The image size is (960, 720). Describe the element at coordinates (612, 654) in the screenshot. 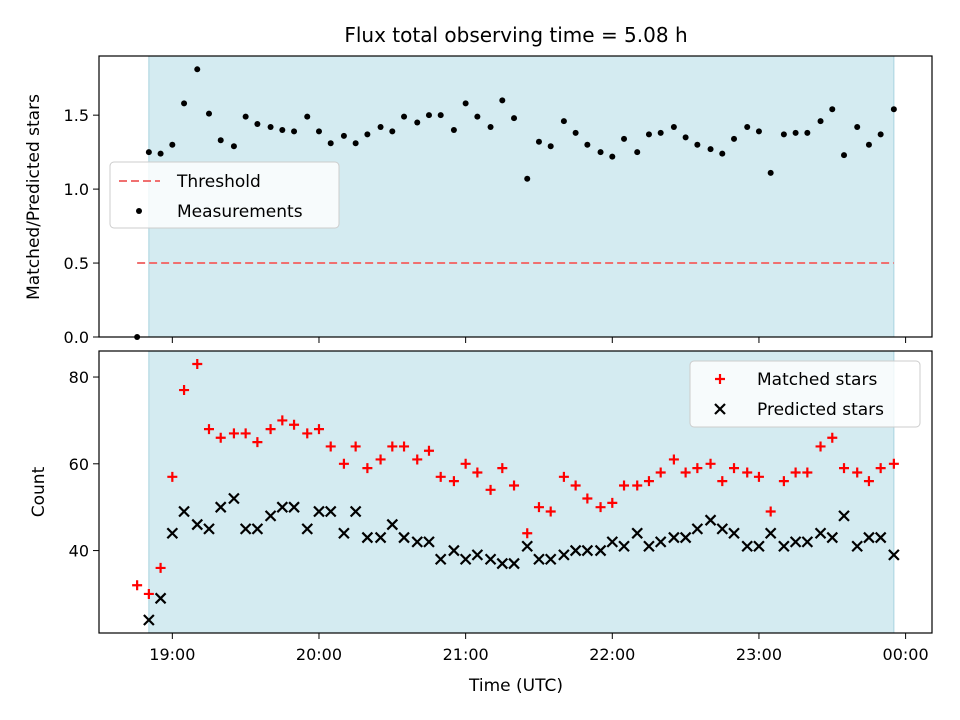

I see `x-tick-label: 22:00` at that location.